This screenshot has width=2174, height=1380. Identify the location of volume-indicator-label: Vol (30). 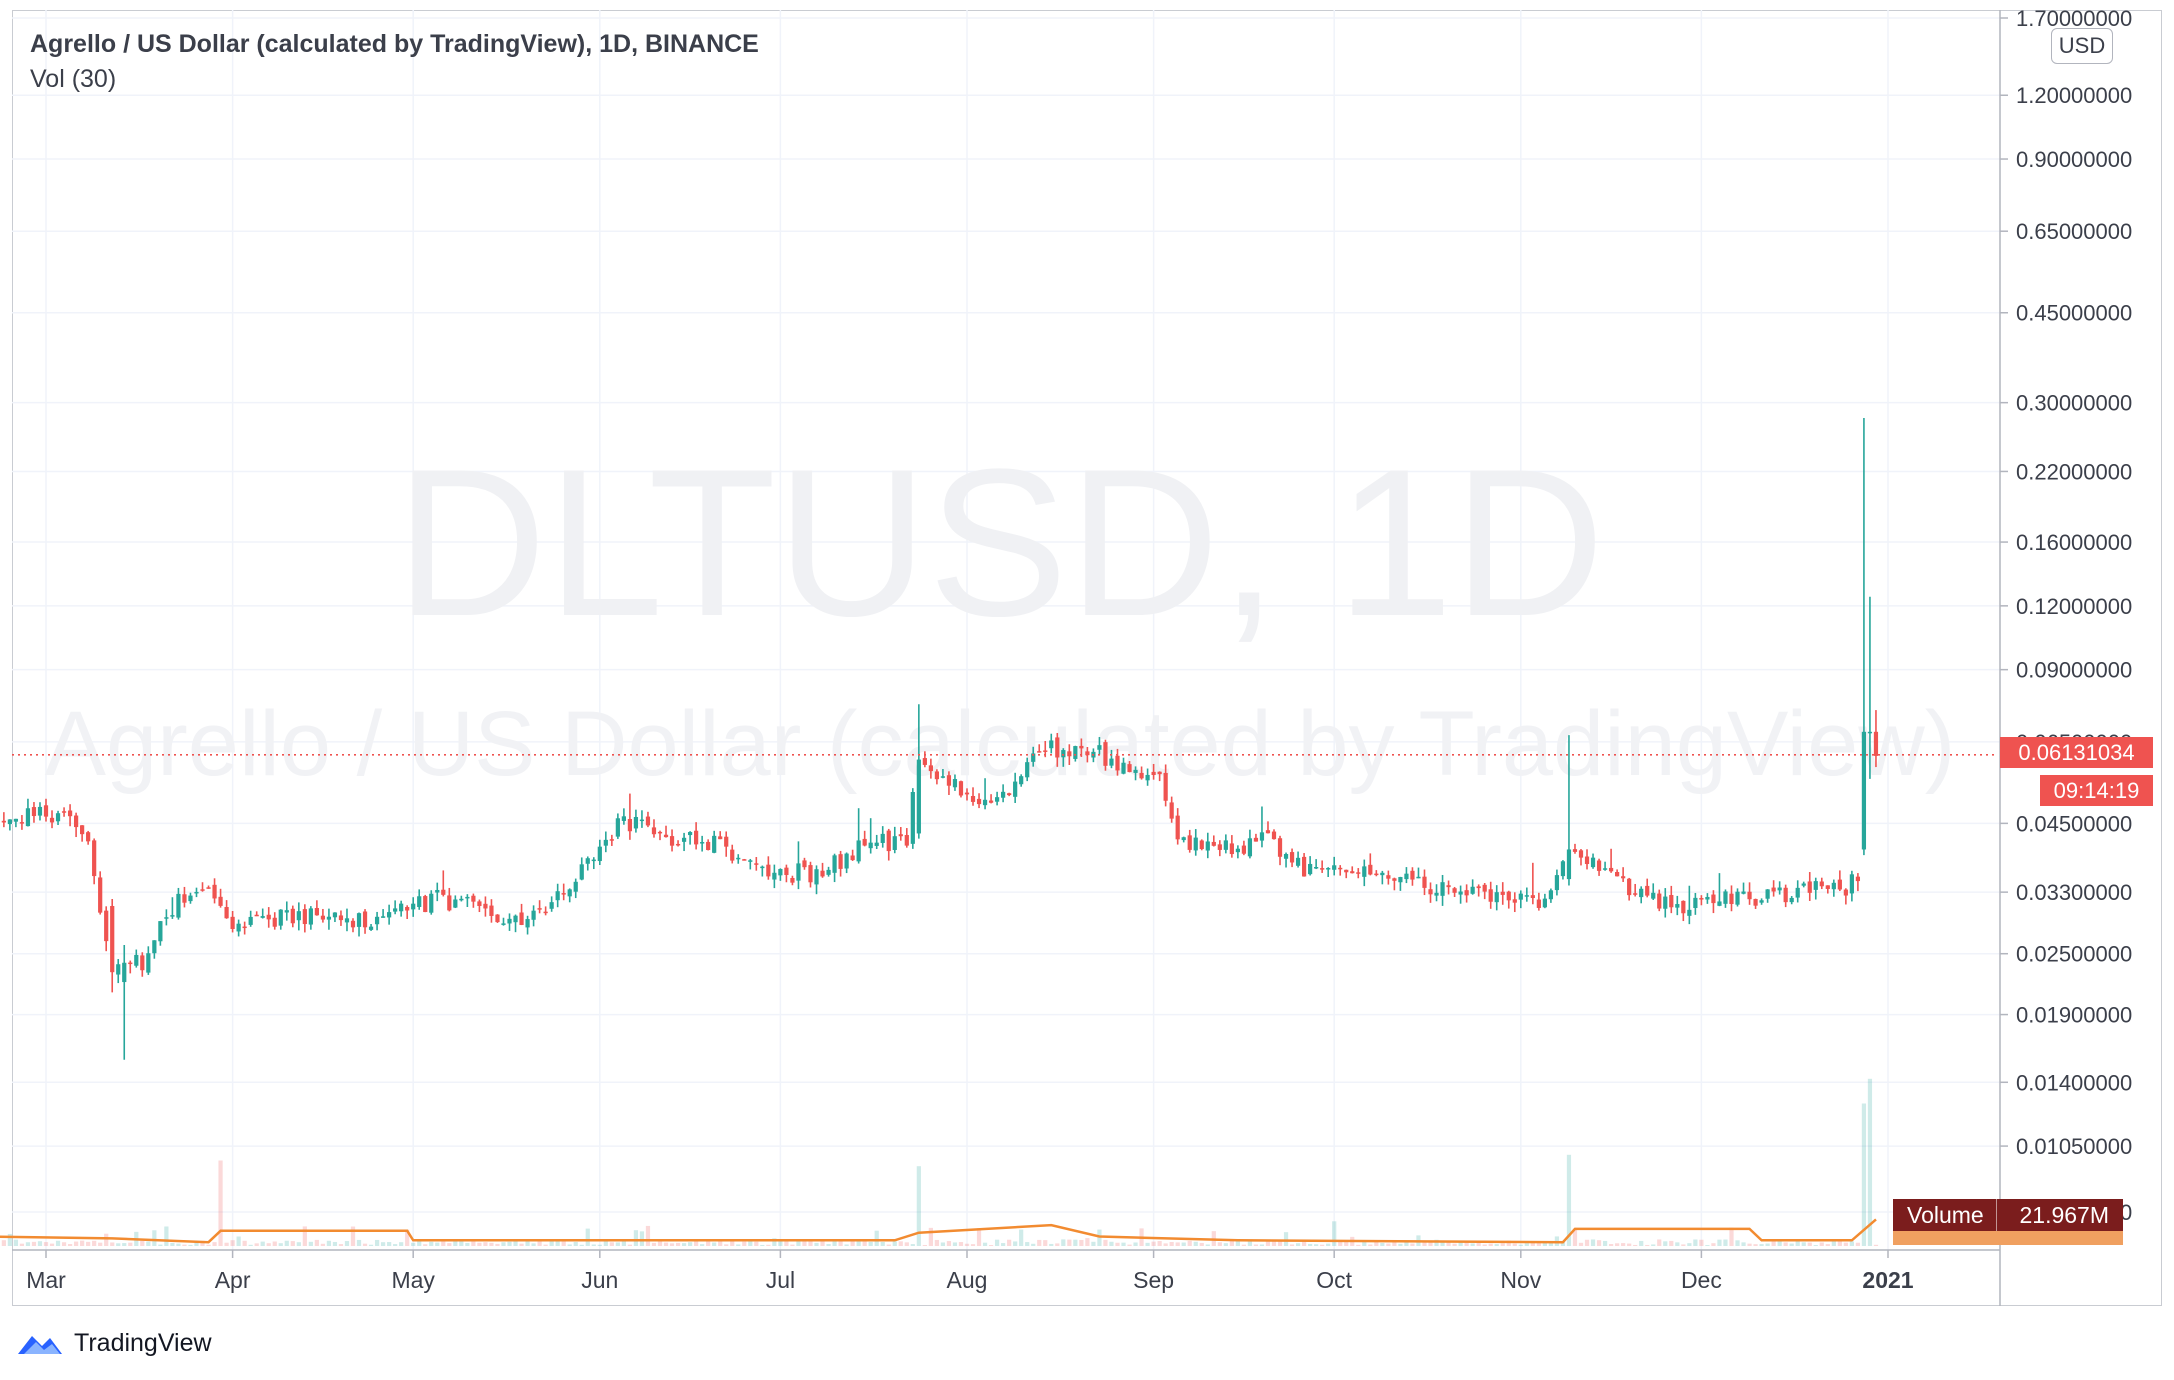
(73, 79).